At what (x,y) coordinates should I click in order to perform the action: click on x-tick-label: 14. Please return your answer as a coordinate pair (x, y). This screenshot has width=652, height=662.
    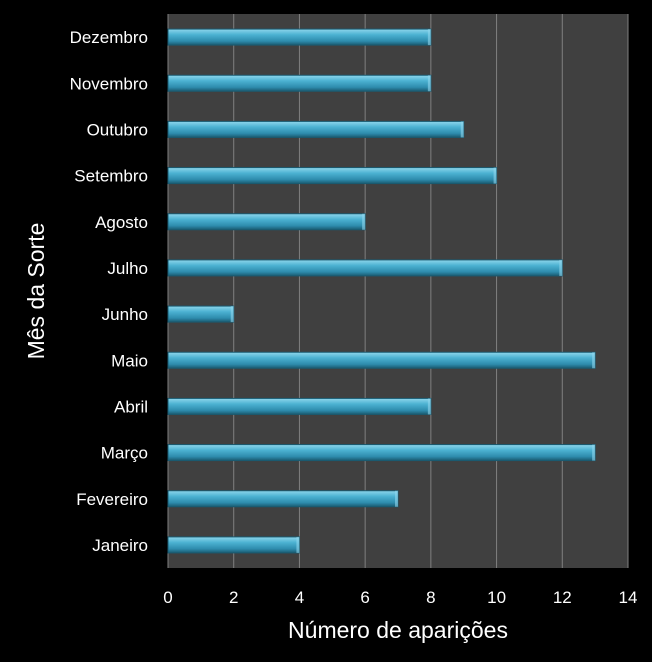
    Looking at the image, I should click on (628, 597).